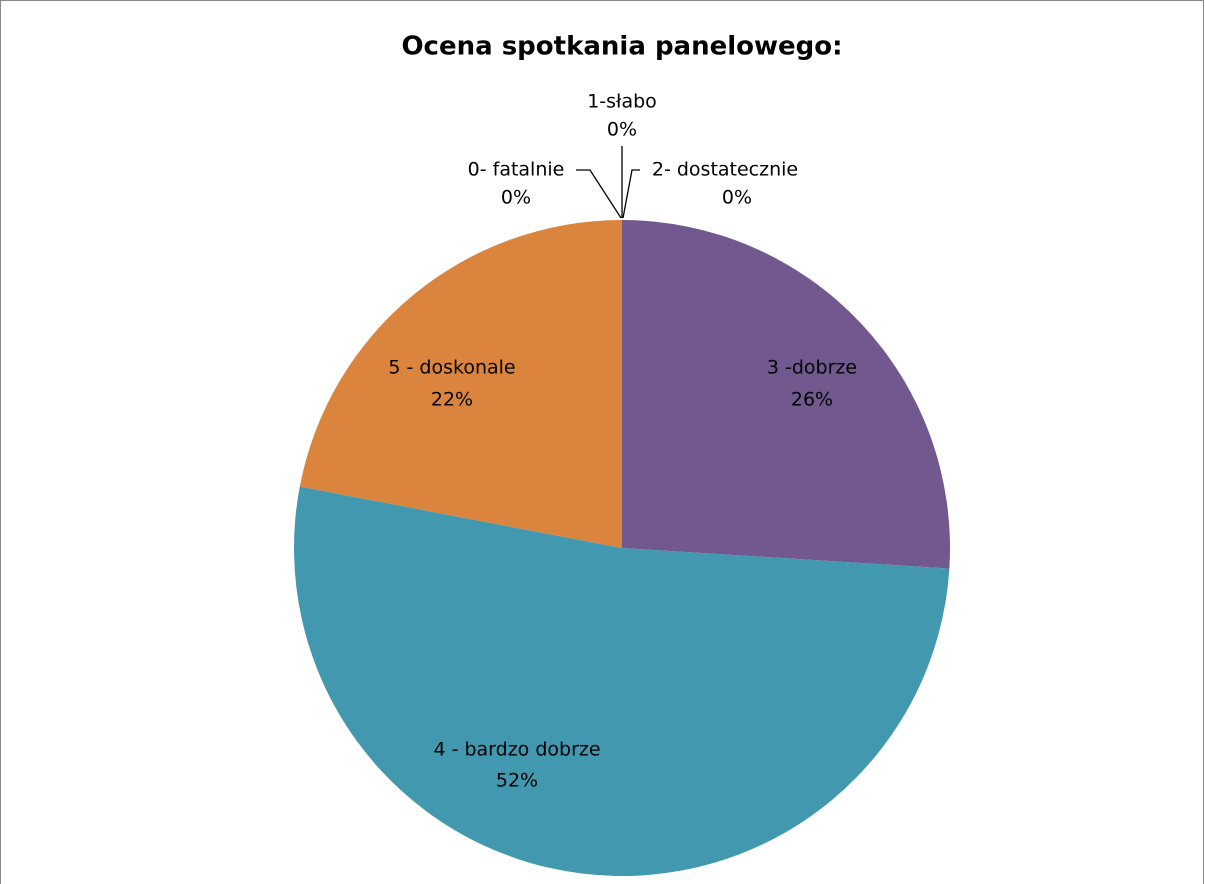 This screenshot has height=884, width=1205. What do you see at coordinates (451, 368) in the screenshot?
I see `slice-label: 5 - doskonale` at bounding box center [451, 368].